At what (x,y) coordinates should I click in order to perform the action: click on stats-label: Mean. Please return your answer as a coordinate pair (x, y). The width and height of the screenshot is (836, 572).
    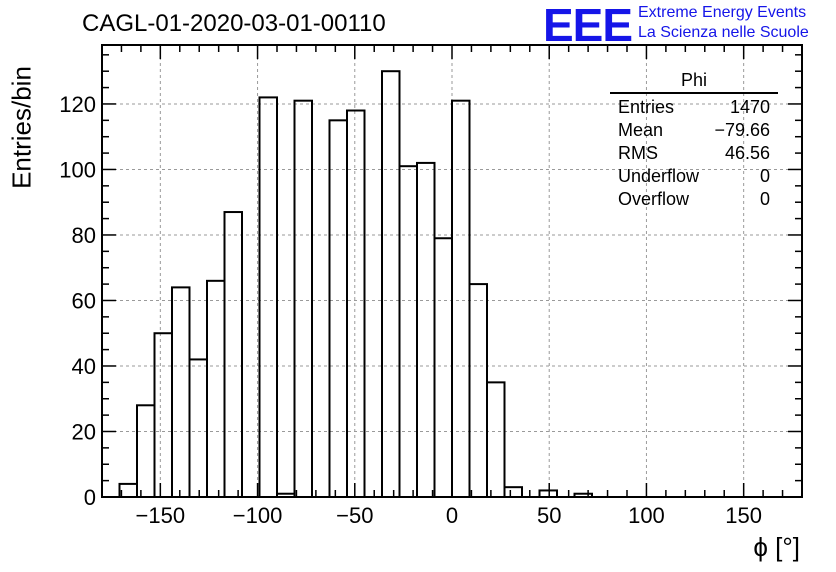
    Looking at the image, I should click on (641, 130).